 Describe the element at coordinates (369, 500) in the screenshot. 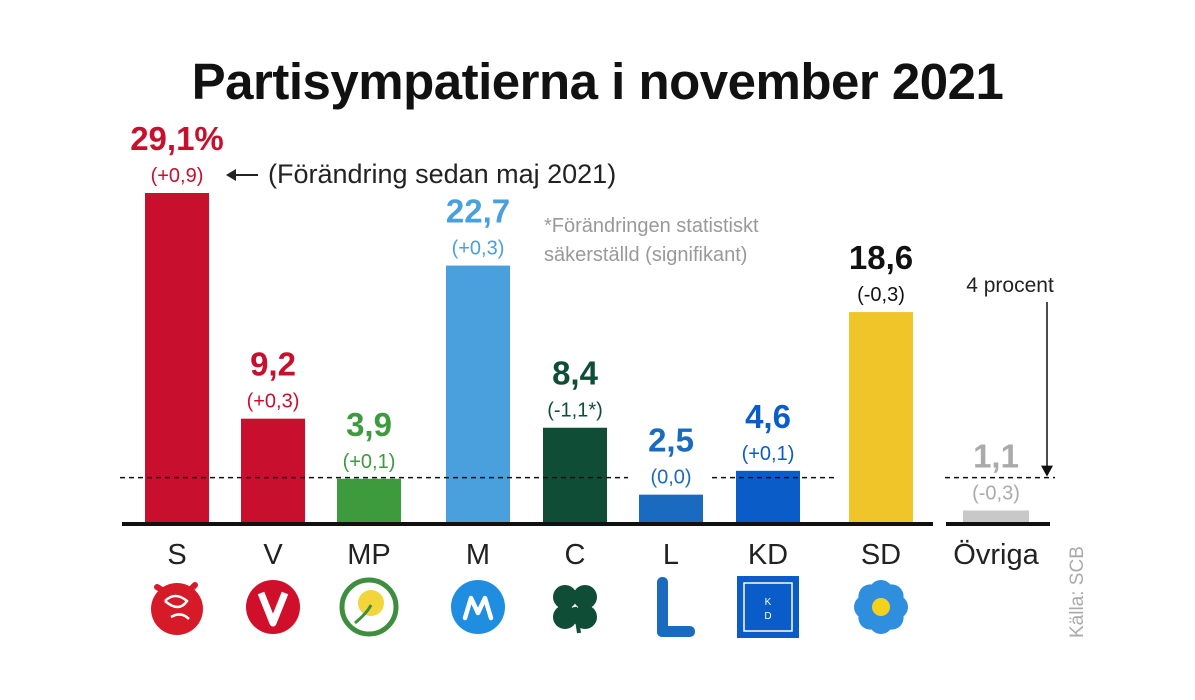

I see `bar-mp` at that location.